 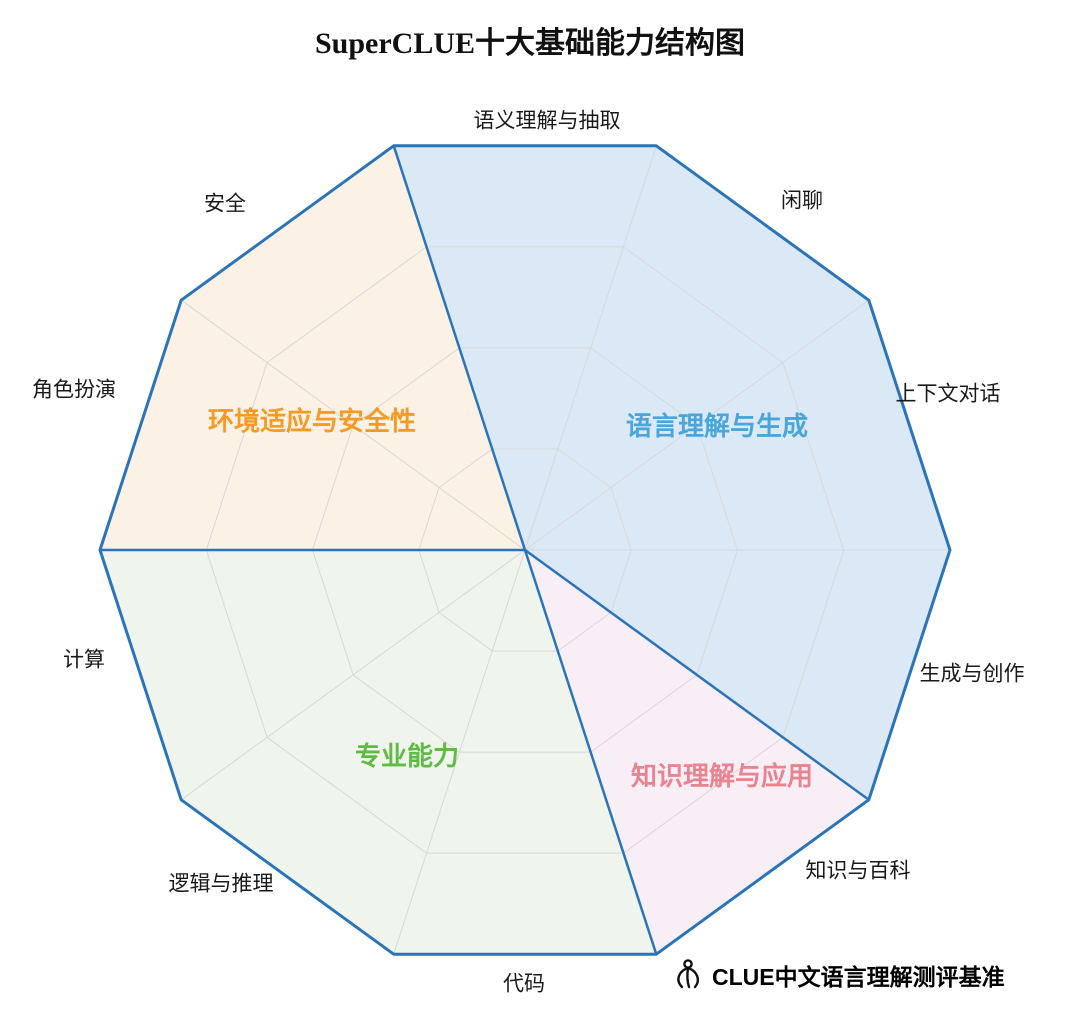 I want to click on axis-label-5: 代码, so click(x=524, y=984).